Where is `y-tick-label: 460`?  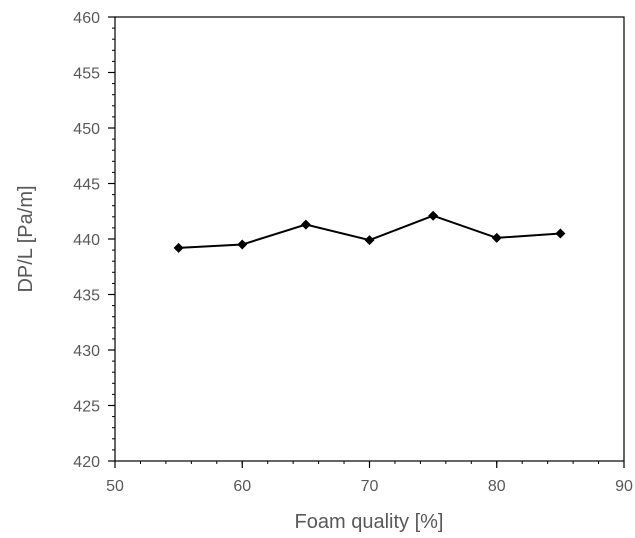 y-tick-label: 460 is located at coordinates (86, 18).